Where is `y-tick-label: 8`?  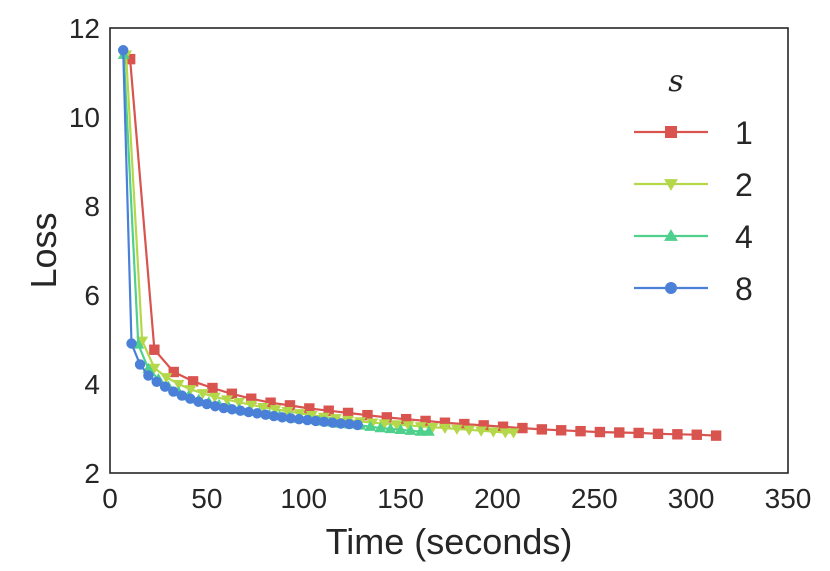
y-tick-label: 8 is located at coordinates (92, 206).